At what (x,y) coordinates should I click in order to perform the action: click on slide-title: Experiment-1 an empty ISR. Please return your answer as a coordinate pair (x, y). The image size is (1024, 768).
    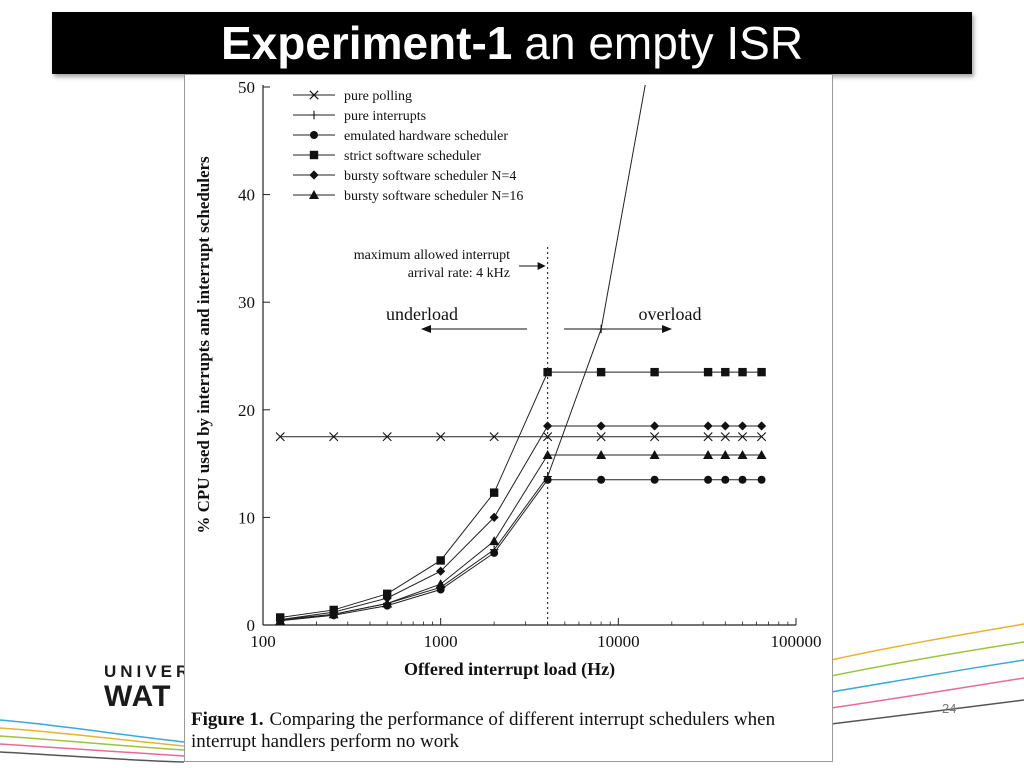
    Looking at the image, I should click on (512, 43).